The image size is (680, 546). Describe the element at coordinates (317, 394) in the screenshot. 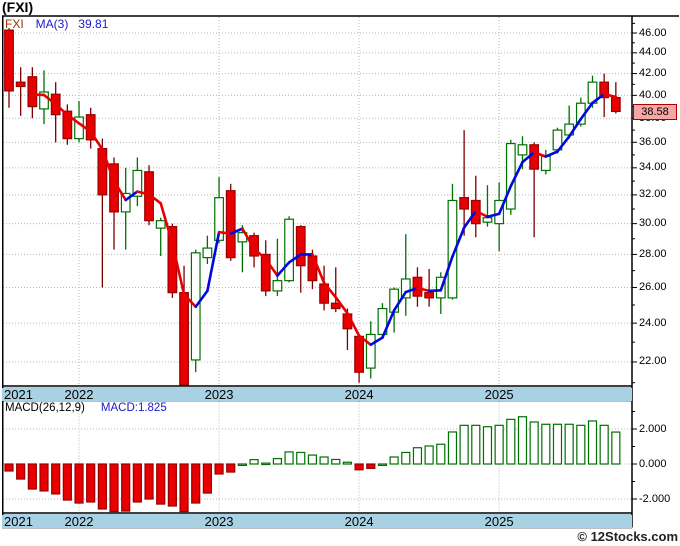

I see `x-axis-year-band-upper: 2021 2022 2023 2024 2025` at that location.